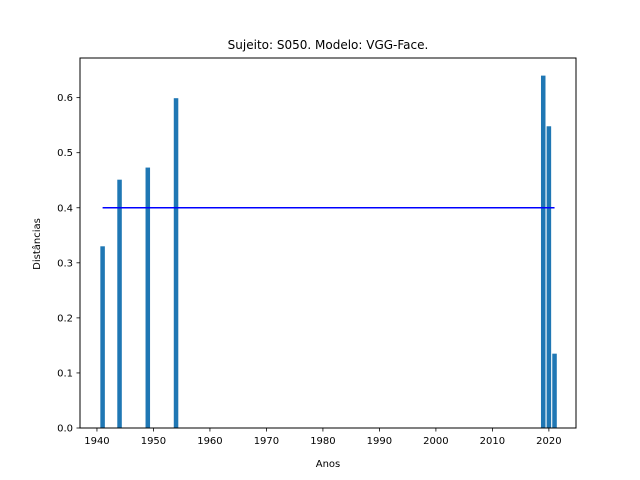 This screenshot has width=640, height=480. Describe the element at coordinates (554, 390) in the screenshot. I see `bar-2021` at that location.